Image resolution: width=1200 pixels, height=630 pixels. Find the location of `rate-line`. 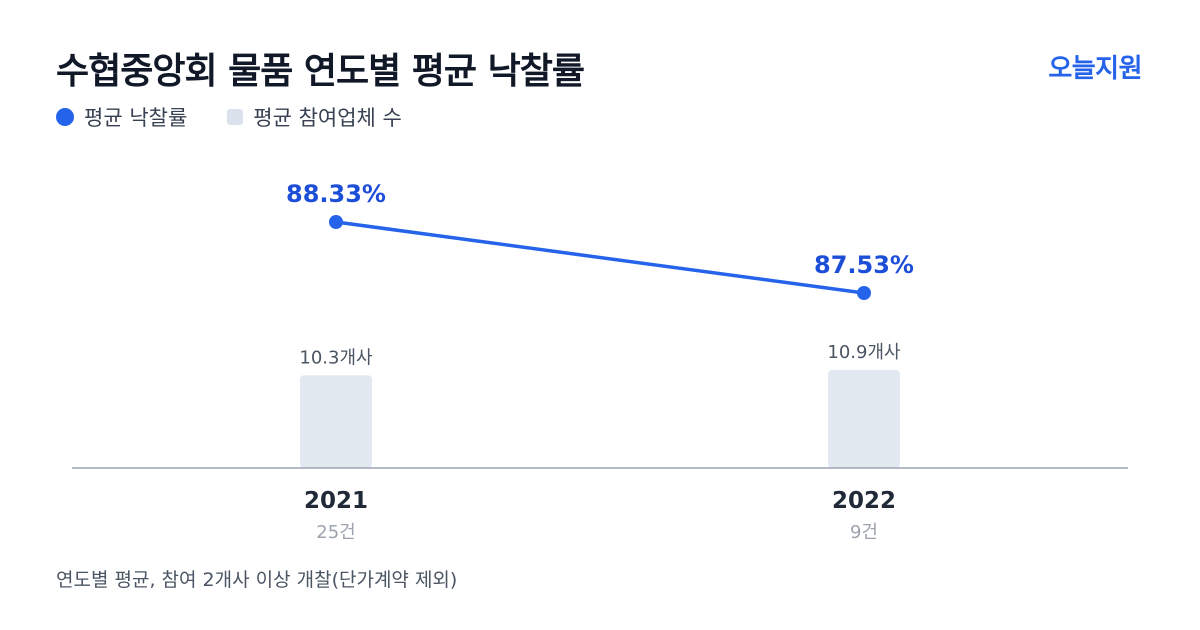

rate-line is located at coordinates (600, 257).